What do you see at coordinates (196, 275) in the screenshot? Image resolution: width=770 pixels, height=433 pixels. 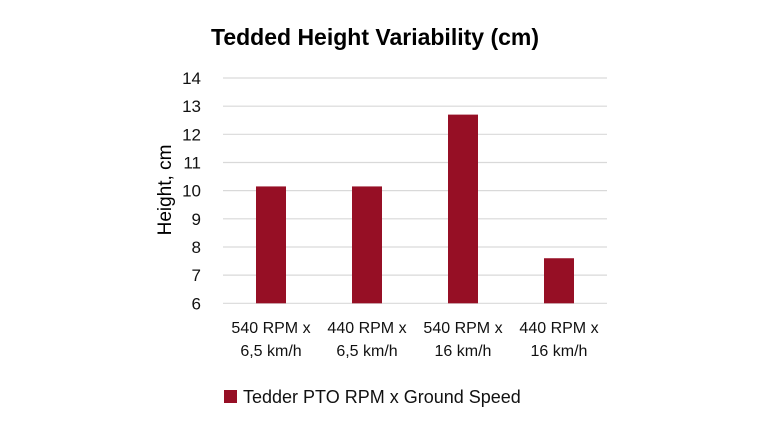 I see `y-tick-label: 7` at bounding box center [196, 275].